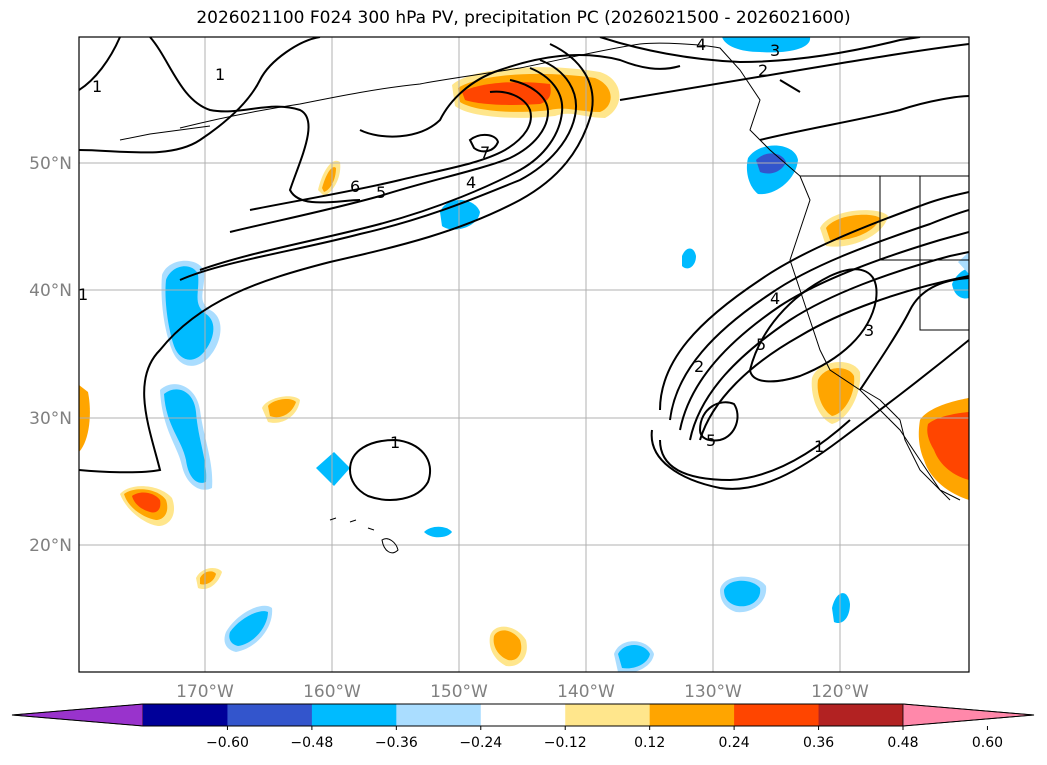 The image size is (1047, 765). Describe the element at coordinates (818, 743) in the screenshot. I see `colorbar-tick-label: 0.36` at that location.